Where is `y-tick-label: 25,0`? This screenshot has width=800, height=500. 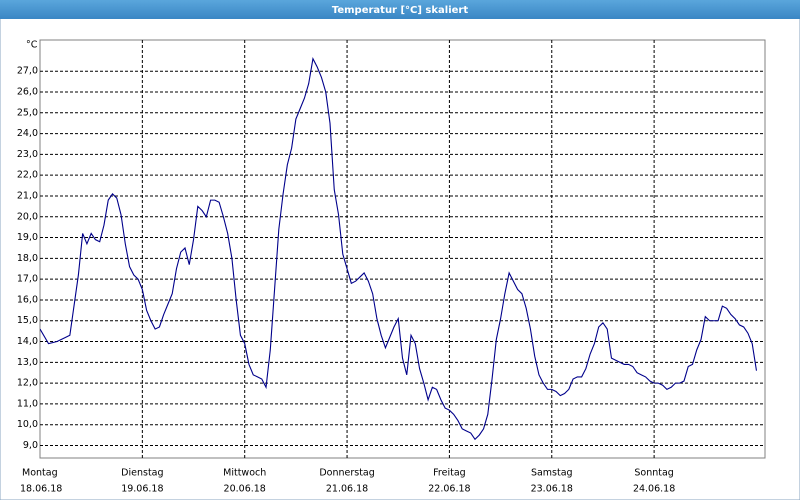 y-tick-label: 25,0 is located at coordinates (27, 112).